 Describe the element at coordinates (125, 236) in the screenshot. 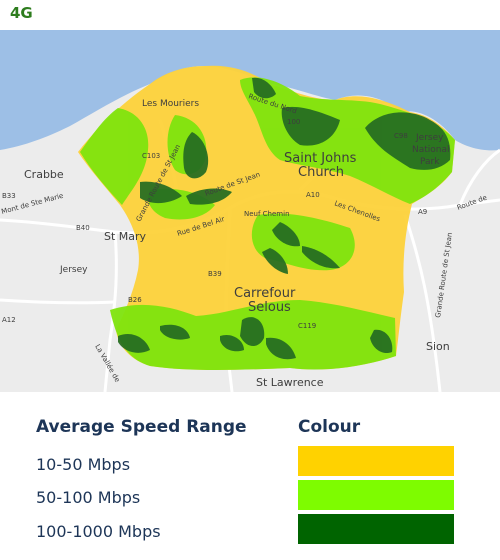

I see `place-st-mary: St Mary` at that location.